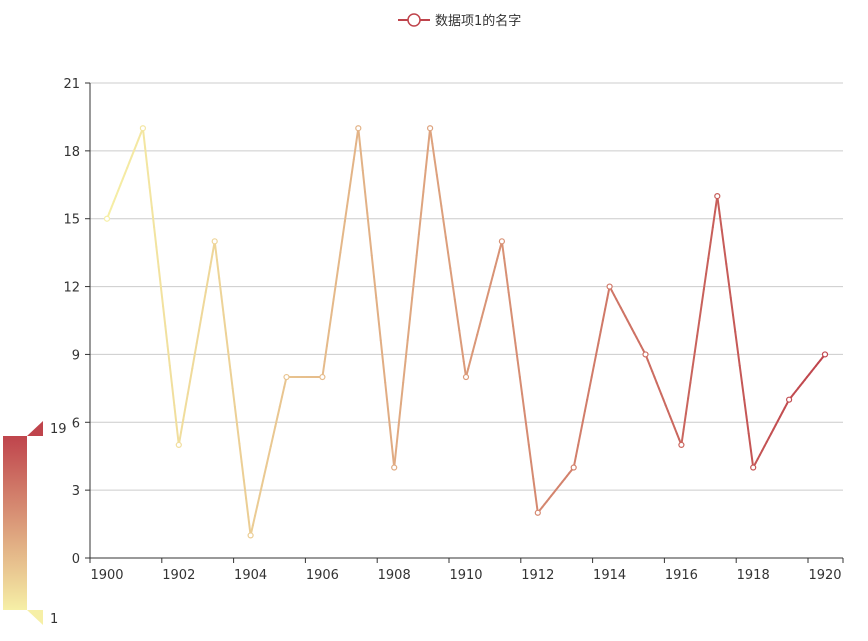  Describe the element at coordinates (58, 429) in the screenshot. I see `visual-map-max-label: 19` at that location.